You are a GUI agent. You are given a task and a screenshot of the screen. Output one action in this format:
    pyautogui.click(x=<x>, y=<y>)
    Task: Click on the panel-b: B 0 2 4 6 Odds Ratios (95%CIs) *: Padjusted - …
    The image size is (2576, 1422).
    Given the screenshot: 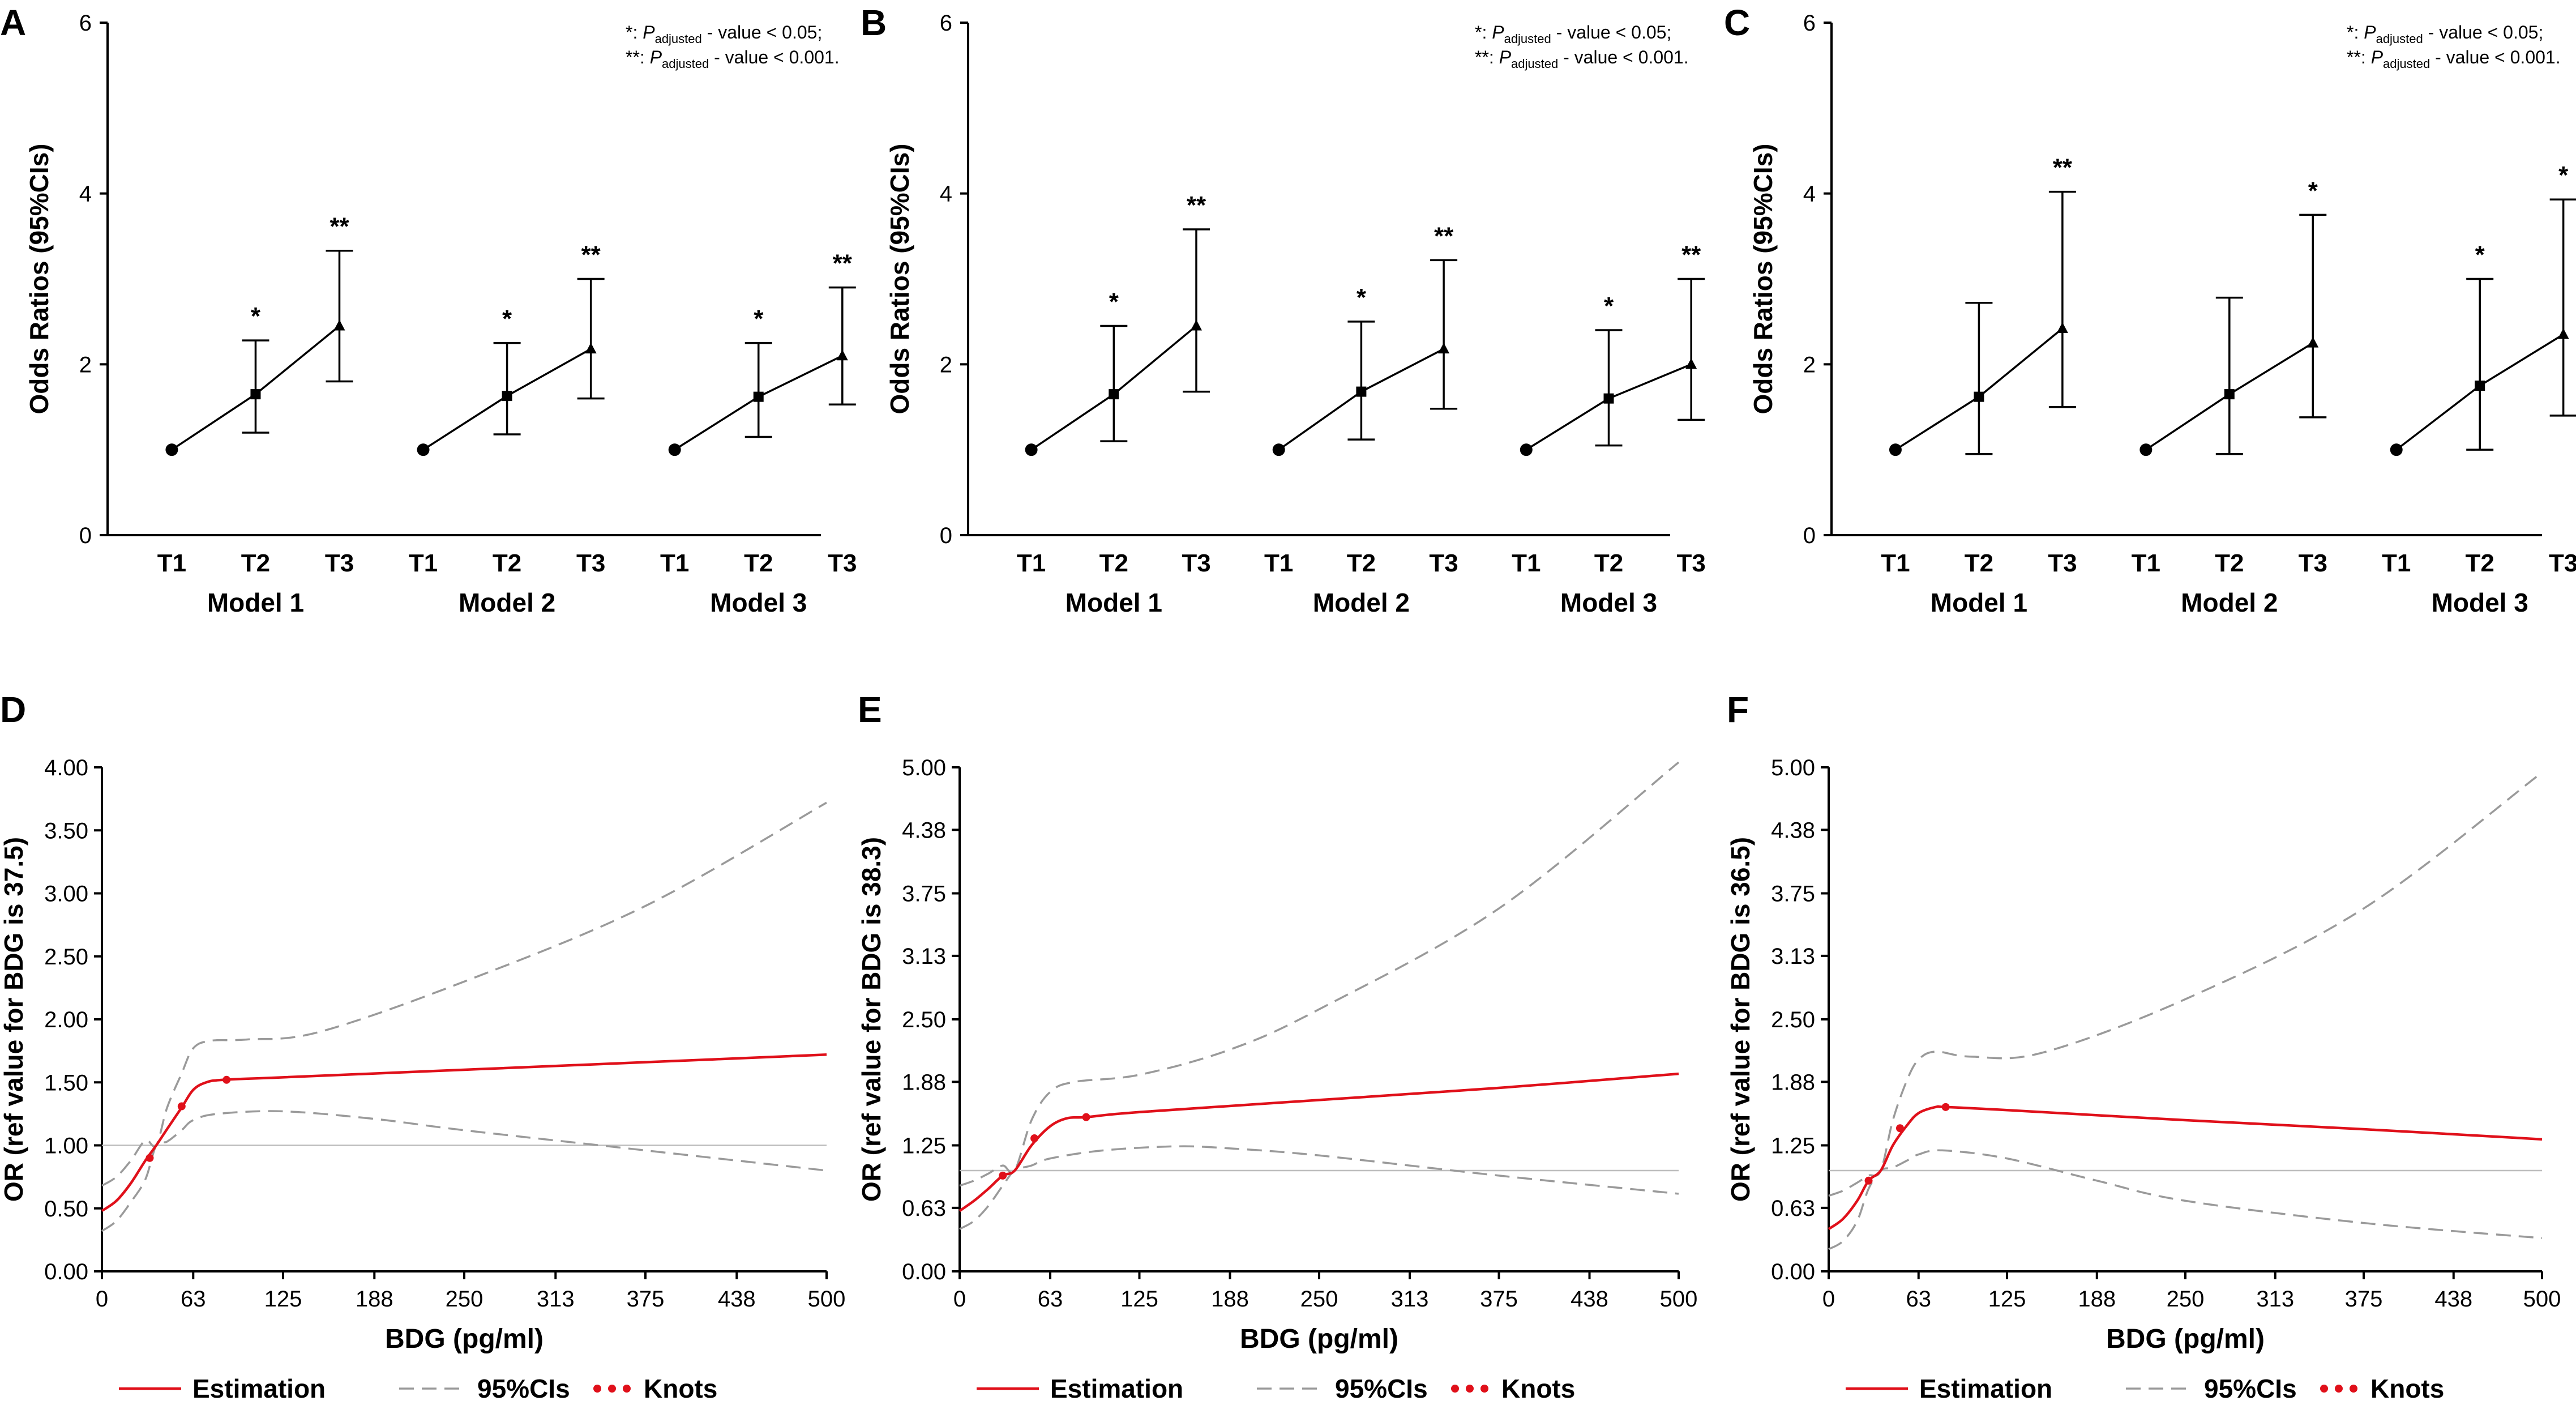 What is the action you would take?
    pyautogui.click(x=1283, y=310)
    